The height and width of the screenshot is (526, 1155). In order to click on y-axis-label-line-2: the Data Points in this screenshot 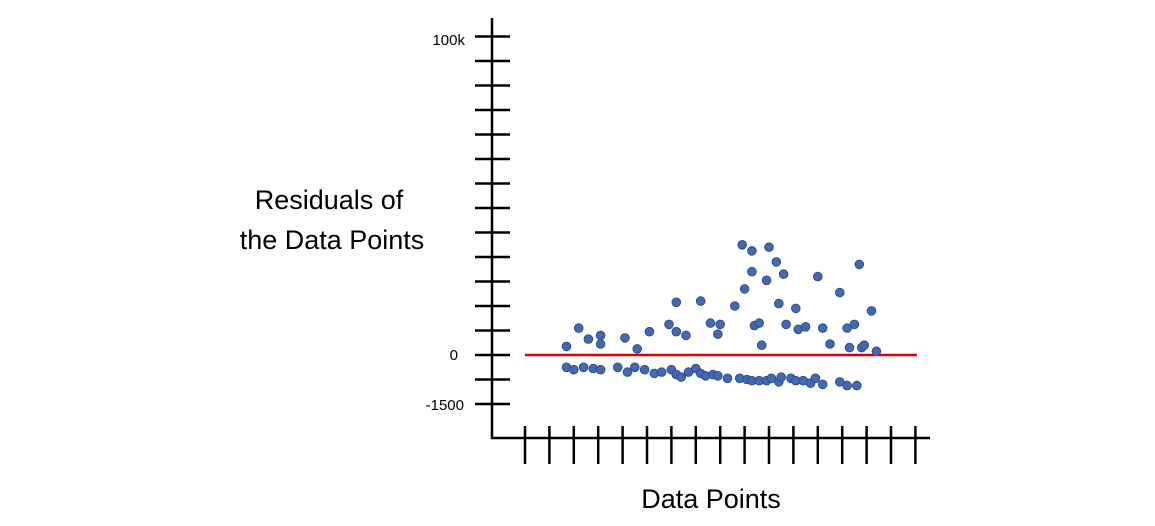, I will do `click(332, 240)`.